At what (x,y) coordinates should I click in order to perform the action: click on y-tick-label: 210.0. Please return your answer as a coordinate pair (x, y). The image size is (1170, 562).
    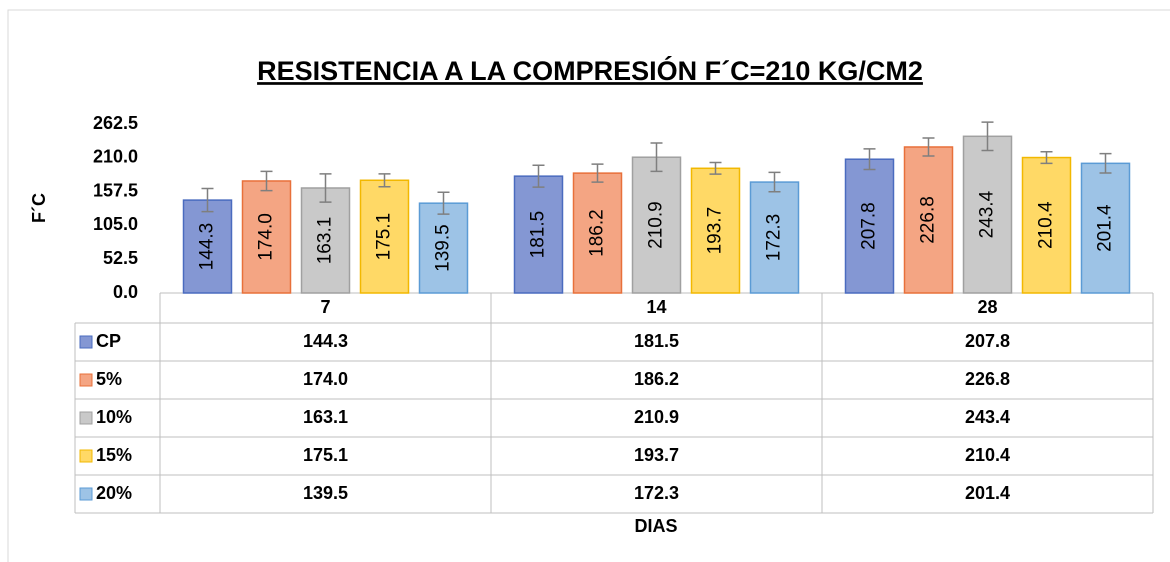
    Looking at the image, I should click on (115, 157).